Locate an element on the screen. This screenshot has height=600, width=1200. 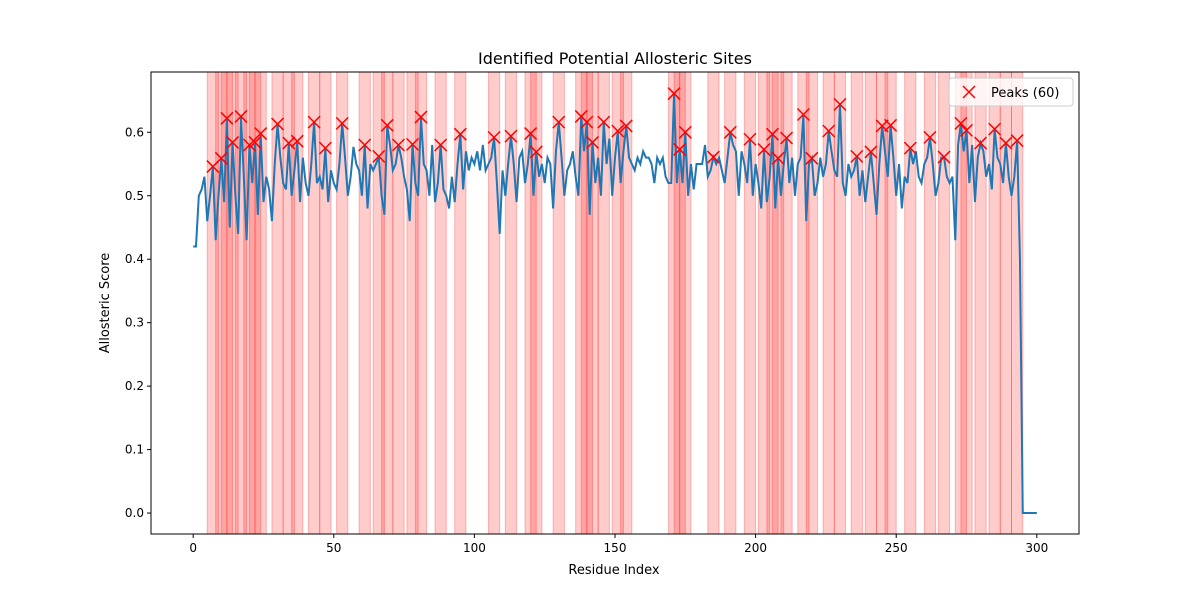
chart-title: Identified Potential Allosteric Sites is located at coordinates (615, 58).